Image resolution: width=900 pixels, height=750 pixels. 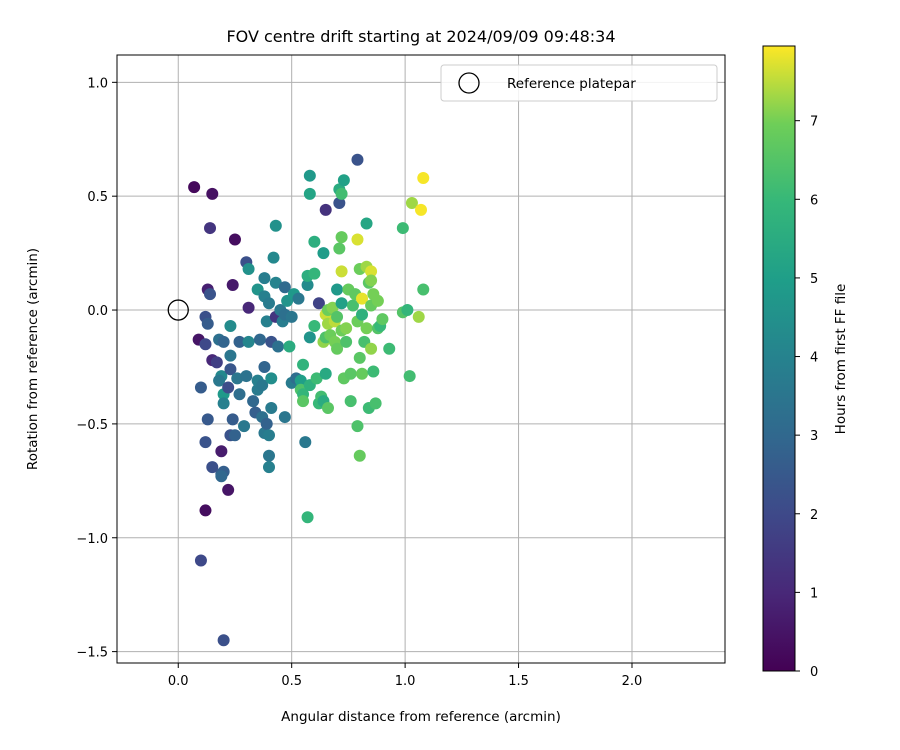 What do you see at coordinates (814, 122) in the screenshot?
I see `colorbar-tick-label: 7` at bounding box center [814, 122].